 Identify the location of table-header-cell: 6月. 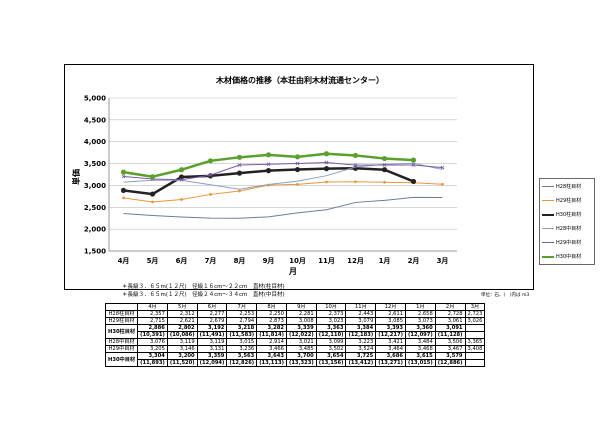
(212, 307).